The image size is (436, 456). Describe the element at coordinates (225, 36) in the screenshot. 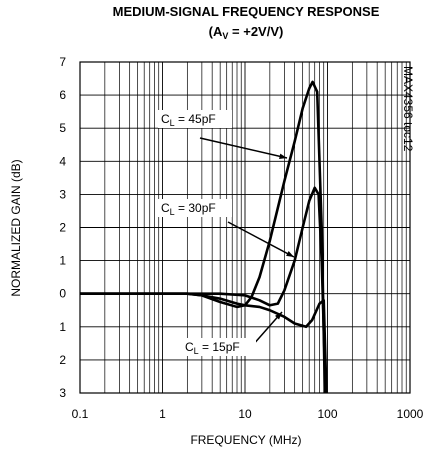

I see `subtitle-sub: V` at that location.